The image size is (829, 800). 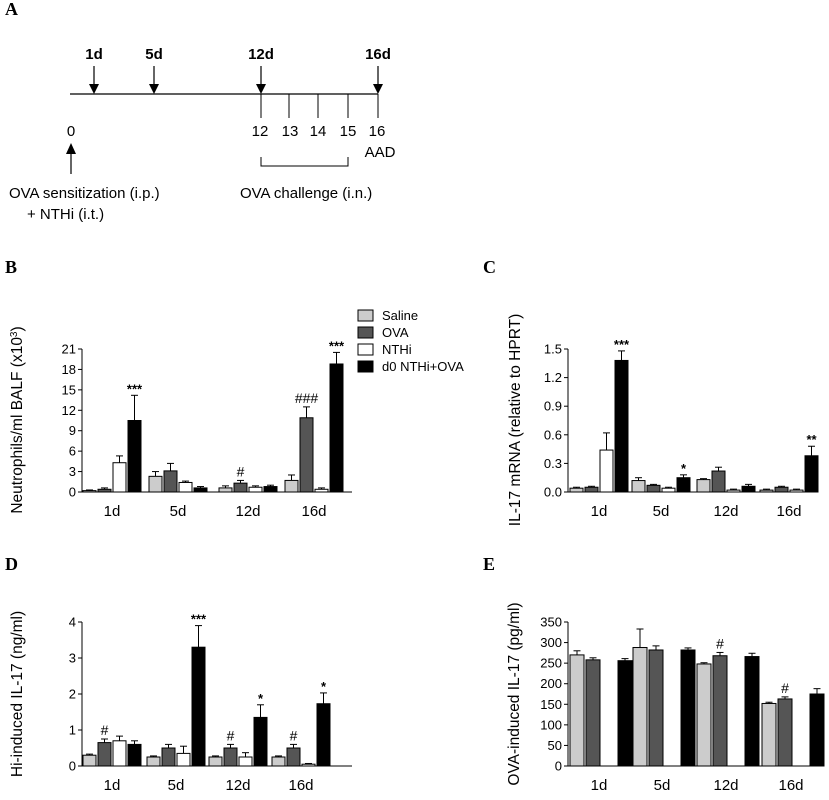 I want to click on panel-label-a: A, so click(x=11, y=9).